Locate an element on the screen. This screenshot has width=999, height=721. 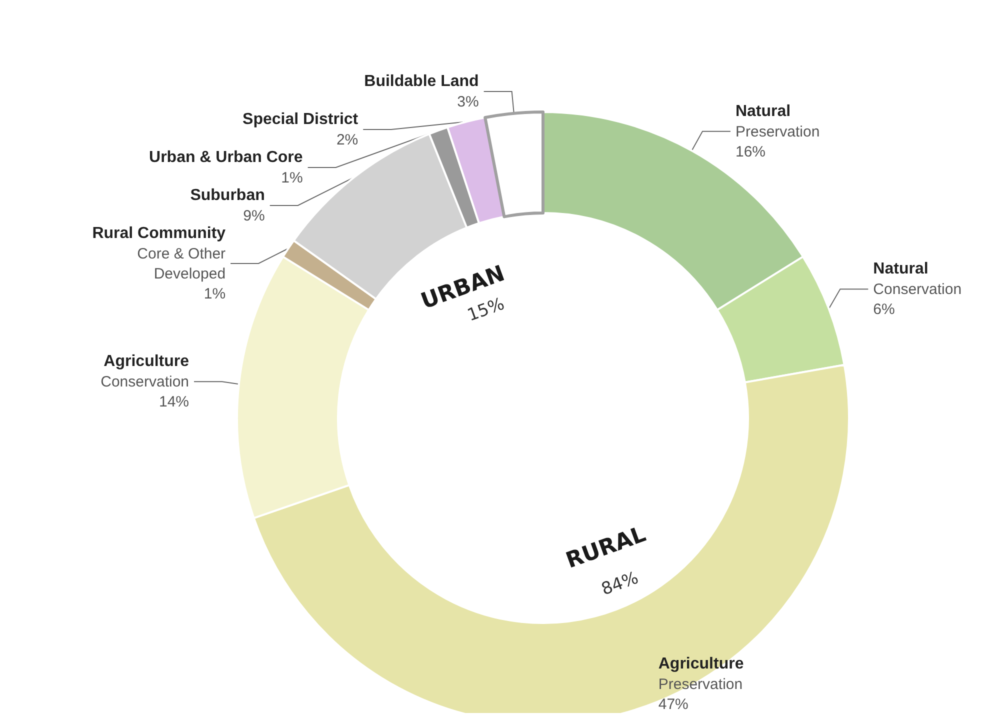
slice-label: Suburban is located at coordinates (227, 195).